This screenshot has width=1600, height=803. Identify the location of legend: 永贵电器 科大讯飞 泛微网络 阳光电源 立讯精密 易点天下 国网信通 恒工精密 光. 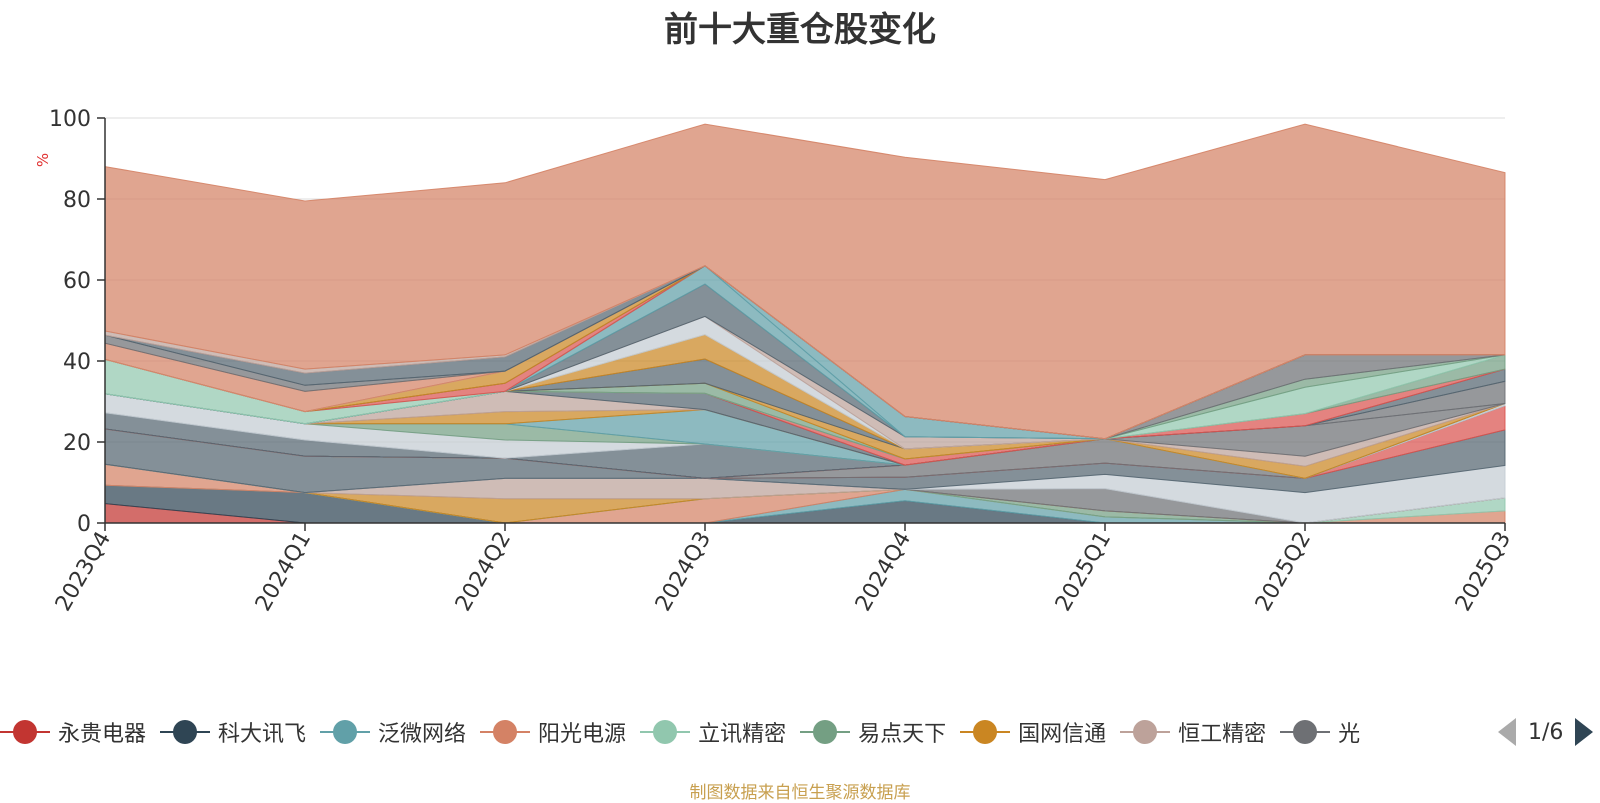
(735, 732).